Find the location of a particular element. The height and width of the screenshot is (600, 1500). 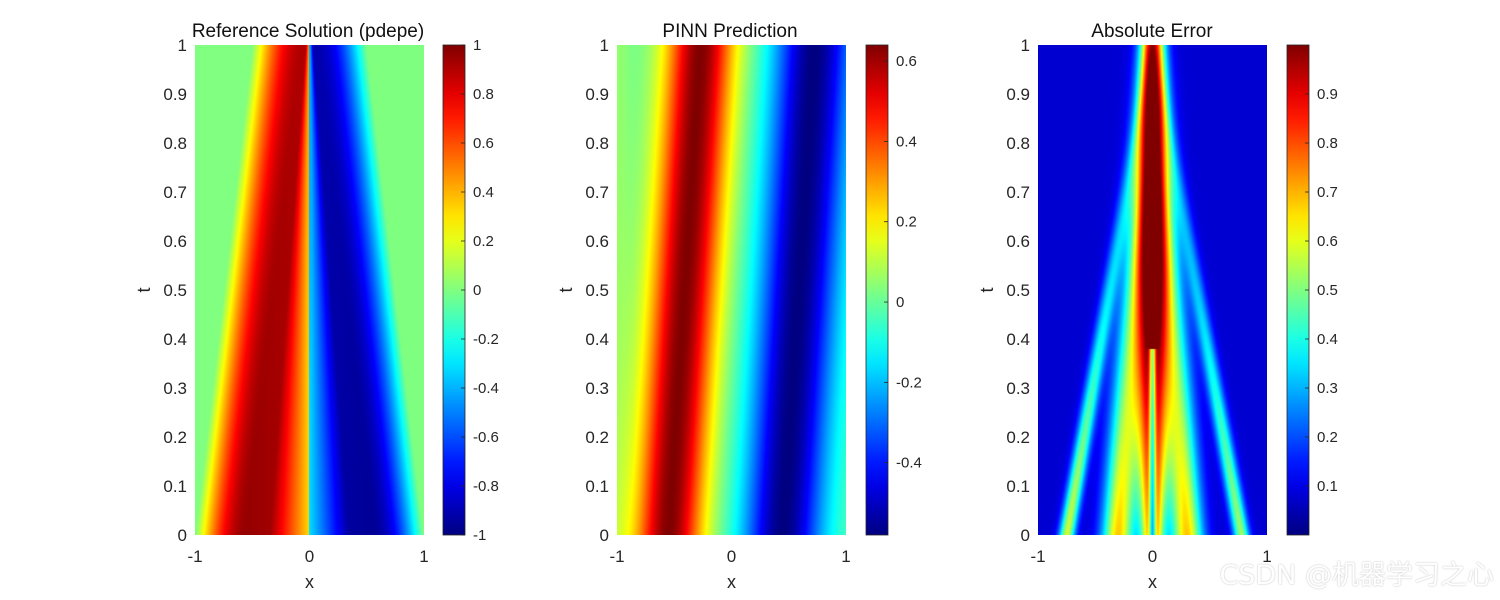

colorbar-tick-label: -1 is located at coordinates (479, 535).